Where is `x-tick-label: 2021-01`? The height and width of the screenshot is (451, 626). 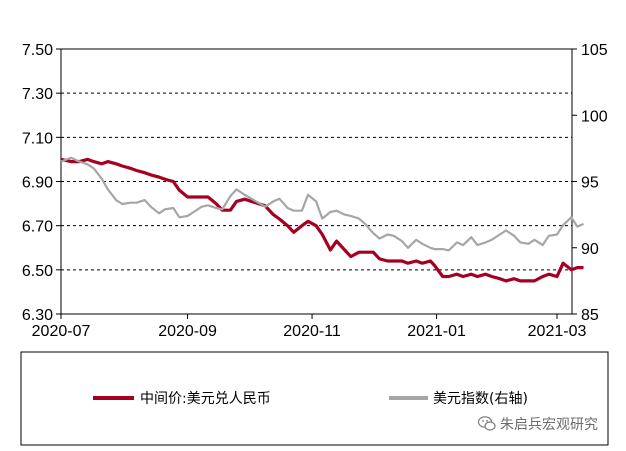
x-tick-label: 2021-01 is located at coordinates (436, 331).